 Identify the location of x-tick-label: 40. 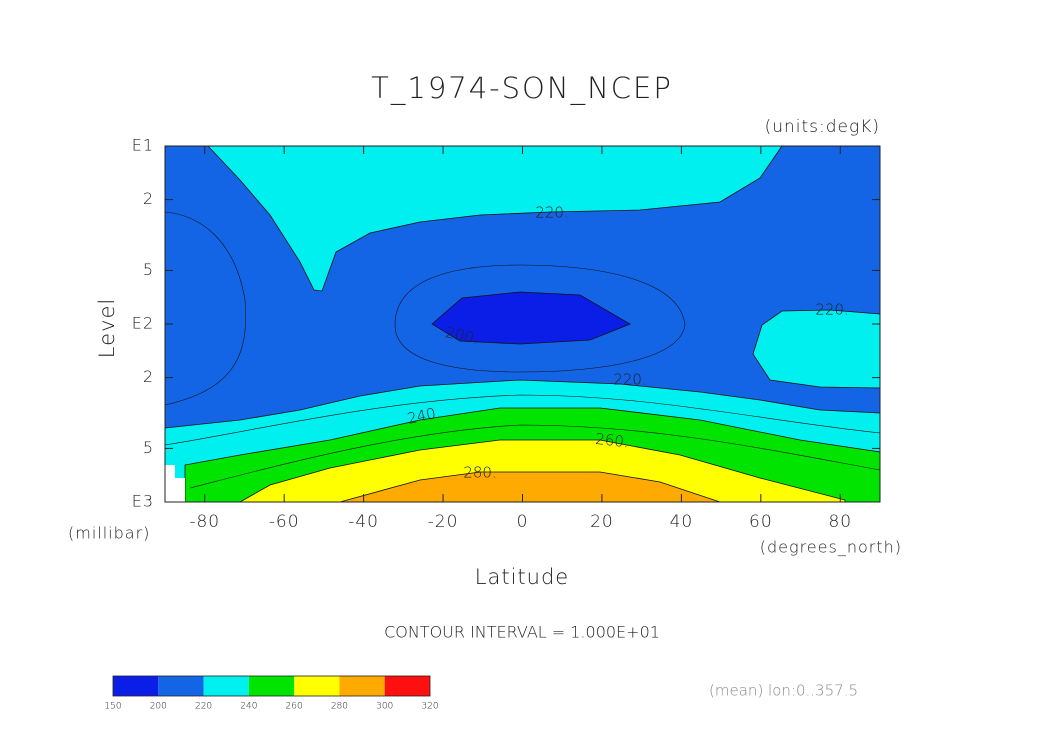
(682, 522).